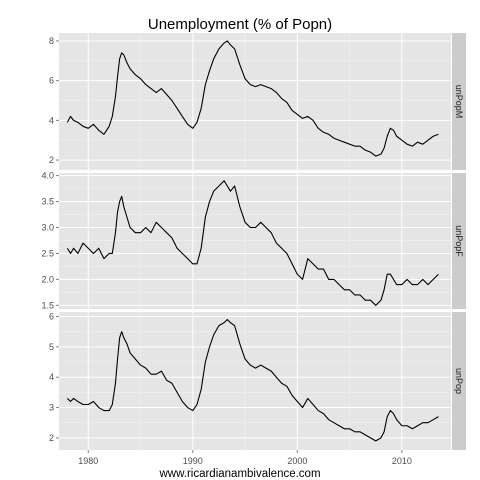 The image size is (480, 480). I want to click on x-tick-label: 2000, so click(297, 461).